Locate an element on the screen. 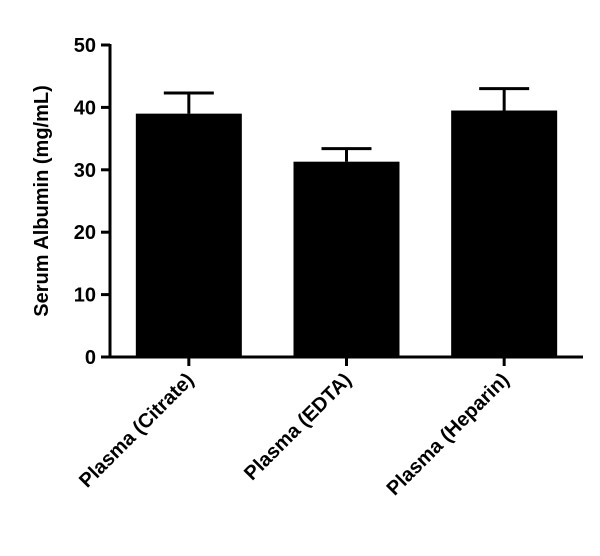 Image resolution: width=600 pixels, height=556 pixels. y-tick-label: 10 is located at coordinates (85, 296).